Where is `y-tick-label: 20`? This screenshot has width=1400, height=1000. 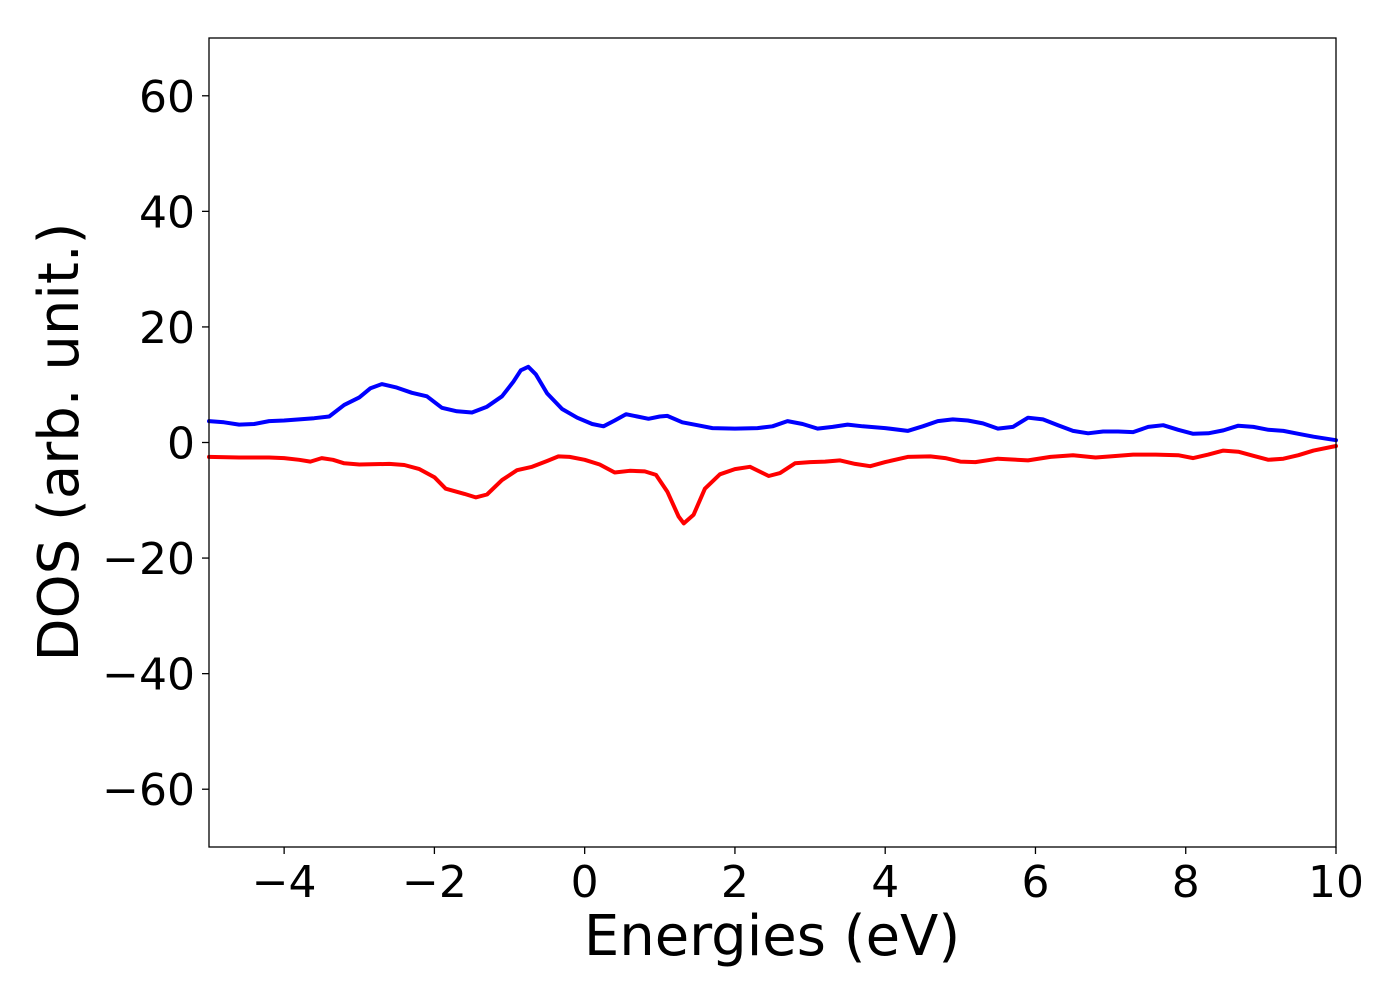
y-tick-label: 20 is located at coordinates (167, 328).